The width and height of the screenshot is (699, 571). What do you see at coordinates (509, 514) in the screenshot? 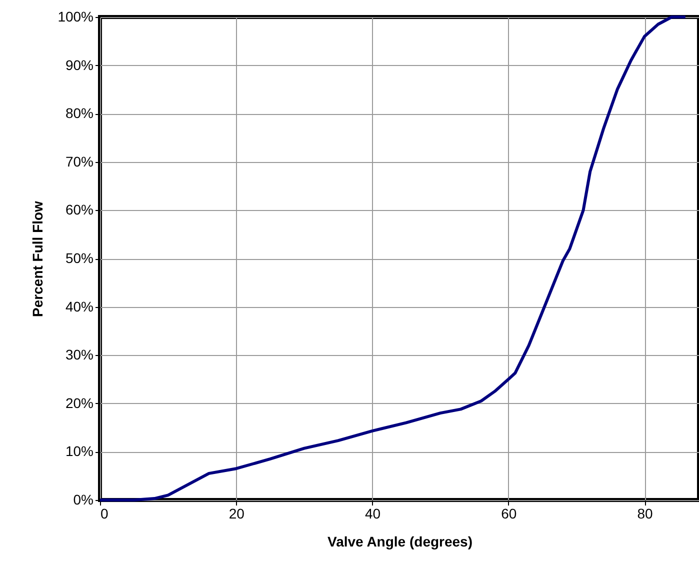
I see `x-tick-label: 60` at bounding box center [509, 514].